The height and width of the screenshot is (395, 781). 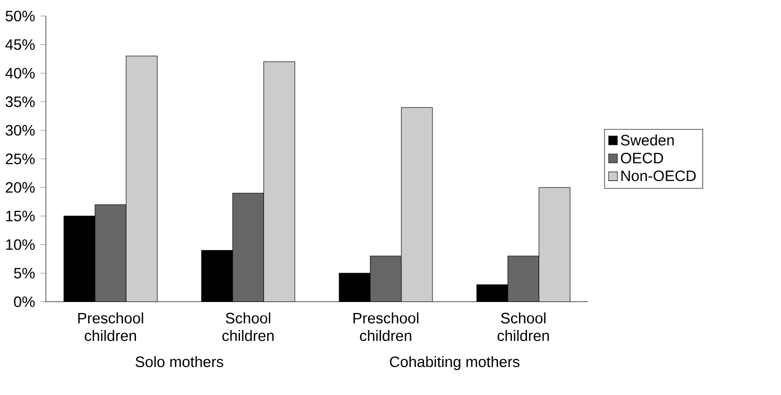 I want to click on y-tick-label: 35%, so click(x=20, y=102).